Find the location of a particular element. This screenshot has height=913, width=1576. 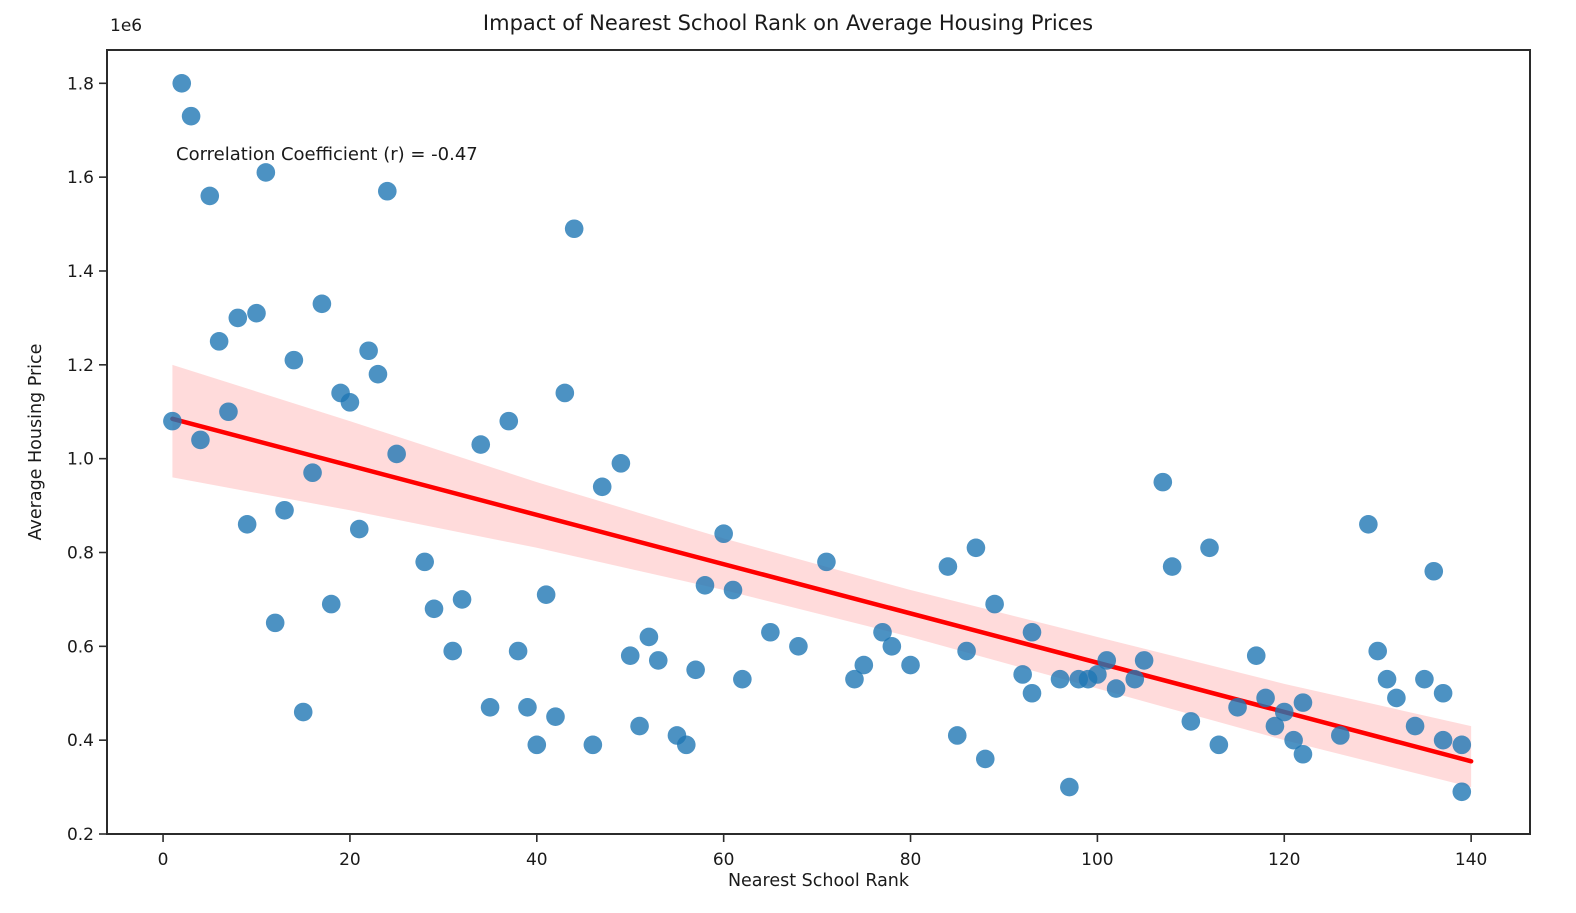

x-tick-label: 40 is located at coordinates (537, 860).